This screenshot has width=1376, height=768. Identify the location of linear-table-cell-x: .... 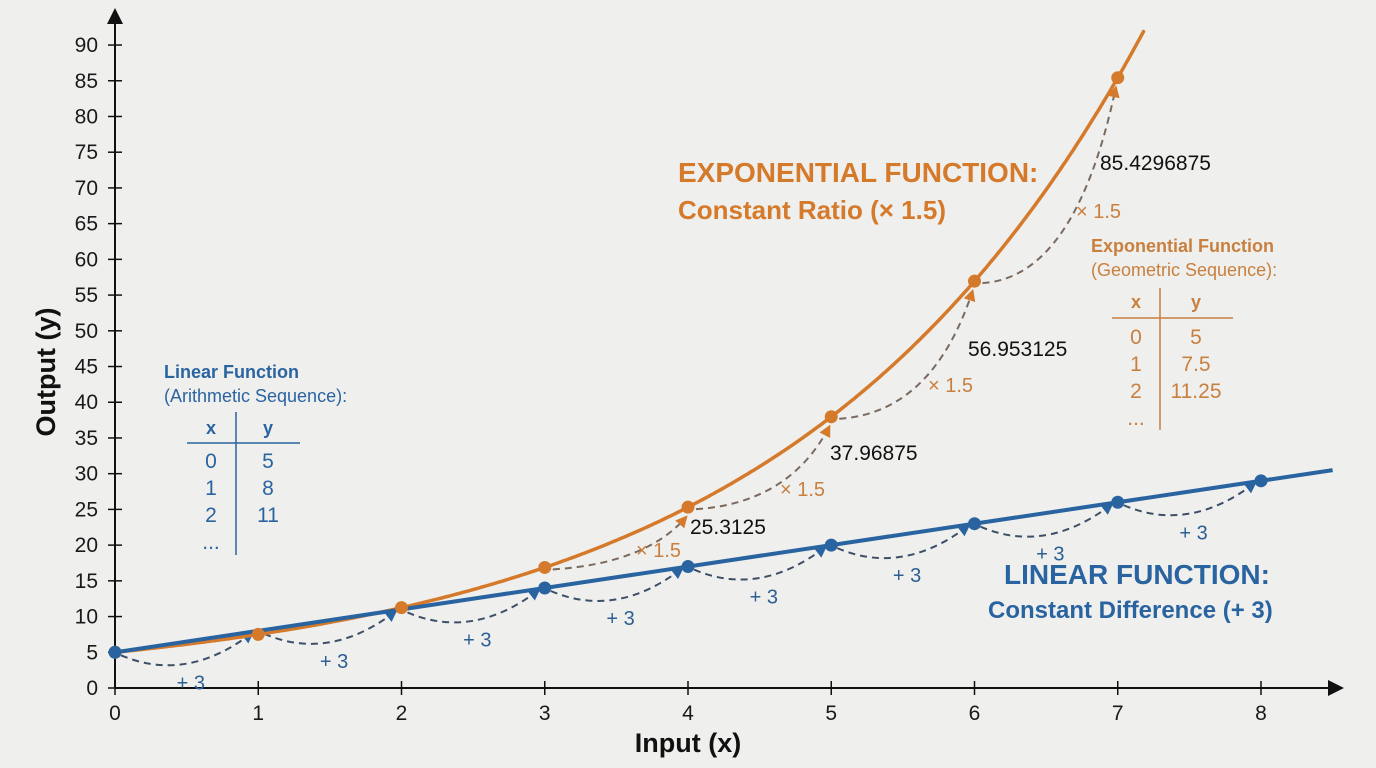
(211, 542).